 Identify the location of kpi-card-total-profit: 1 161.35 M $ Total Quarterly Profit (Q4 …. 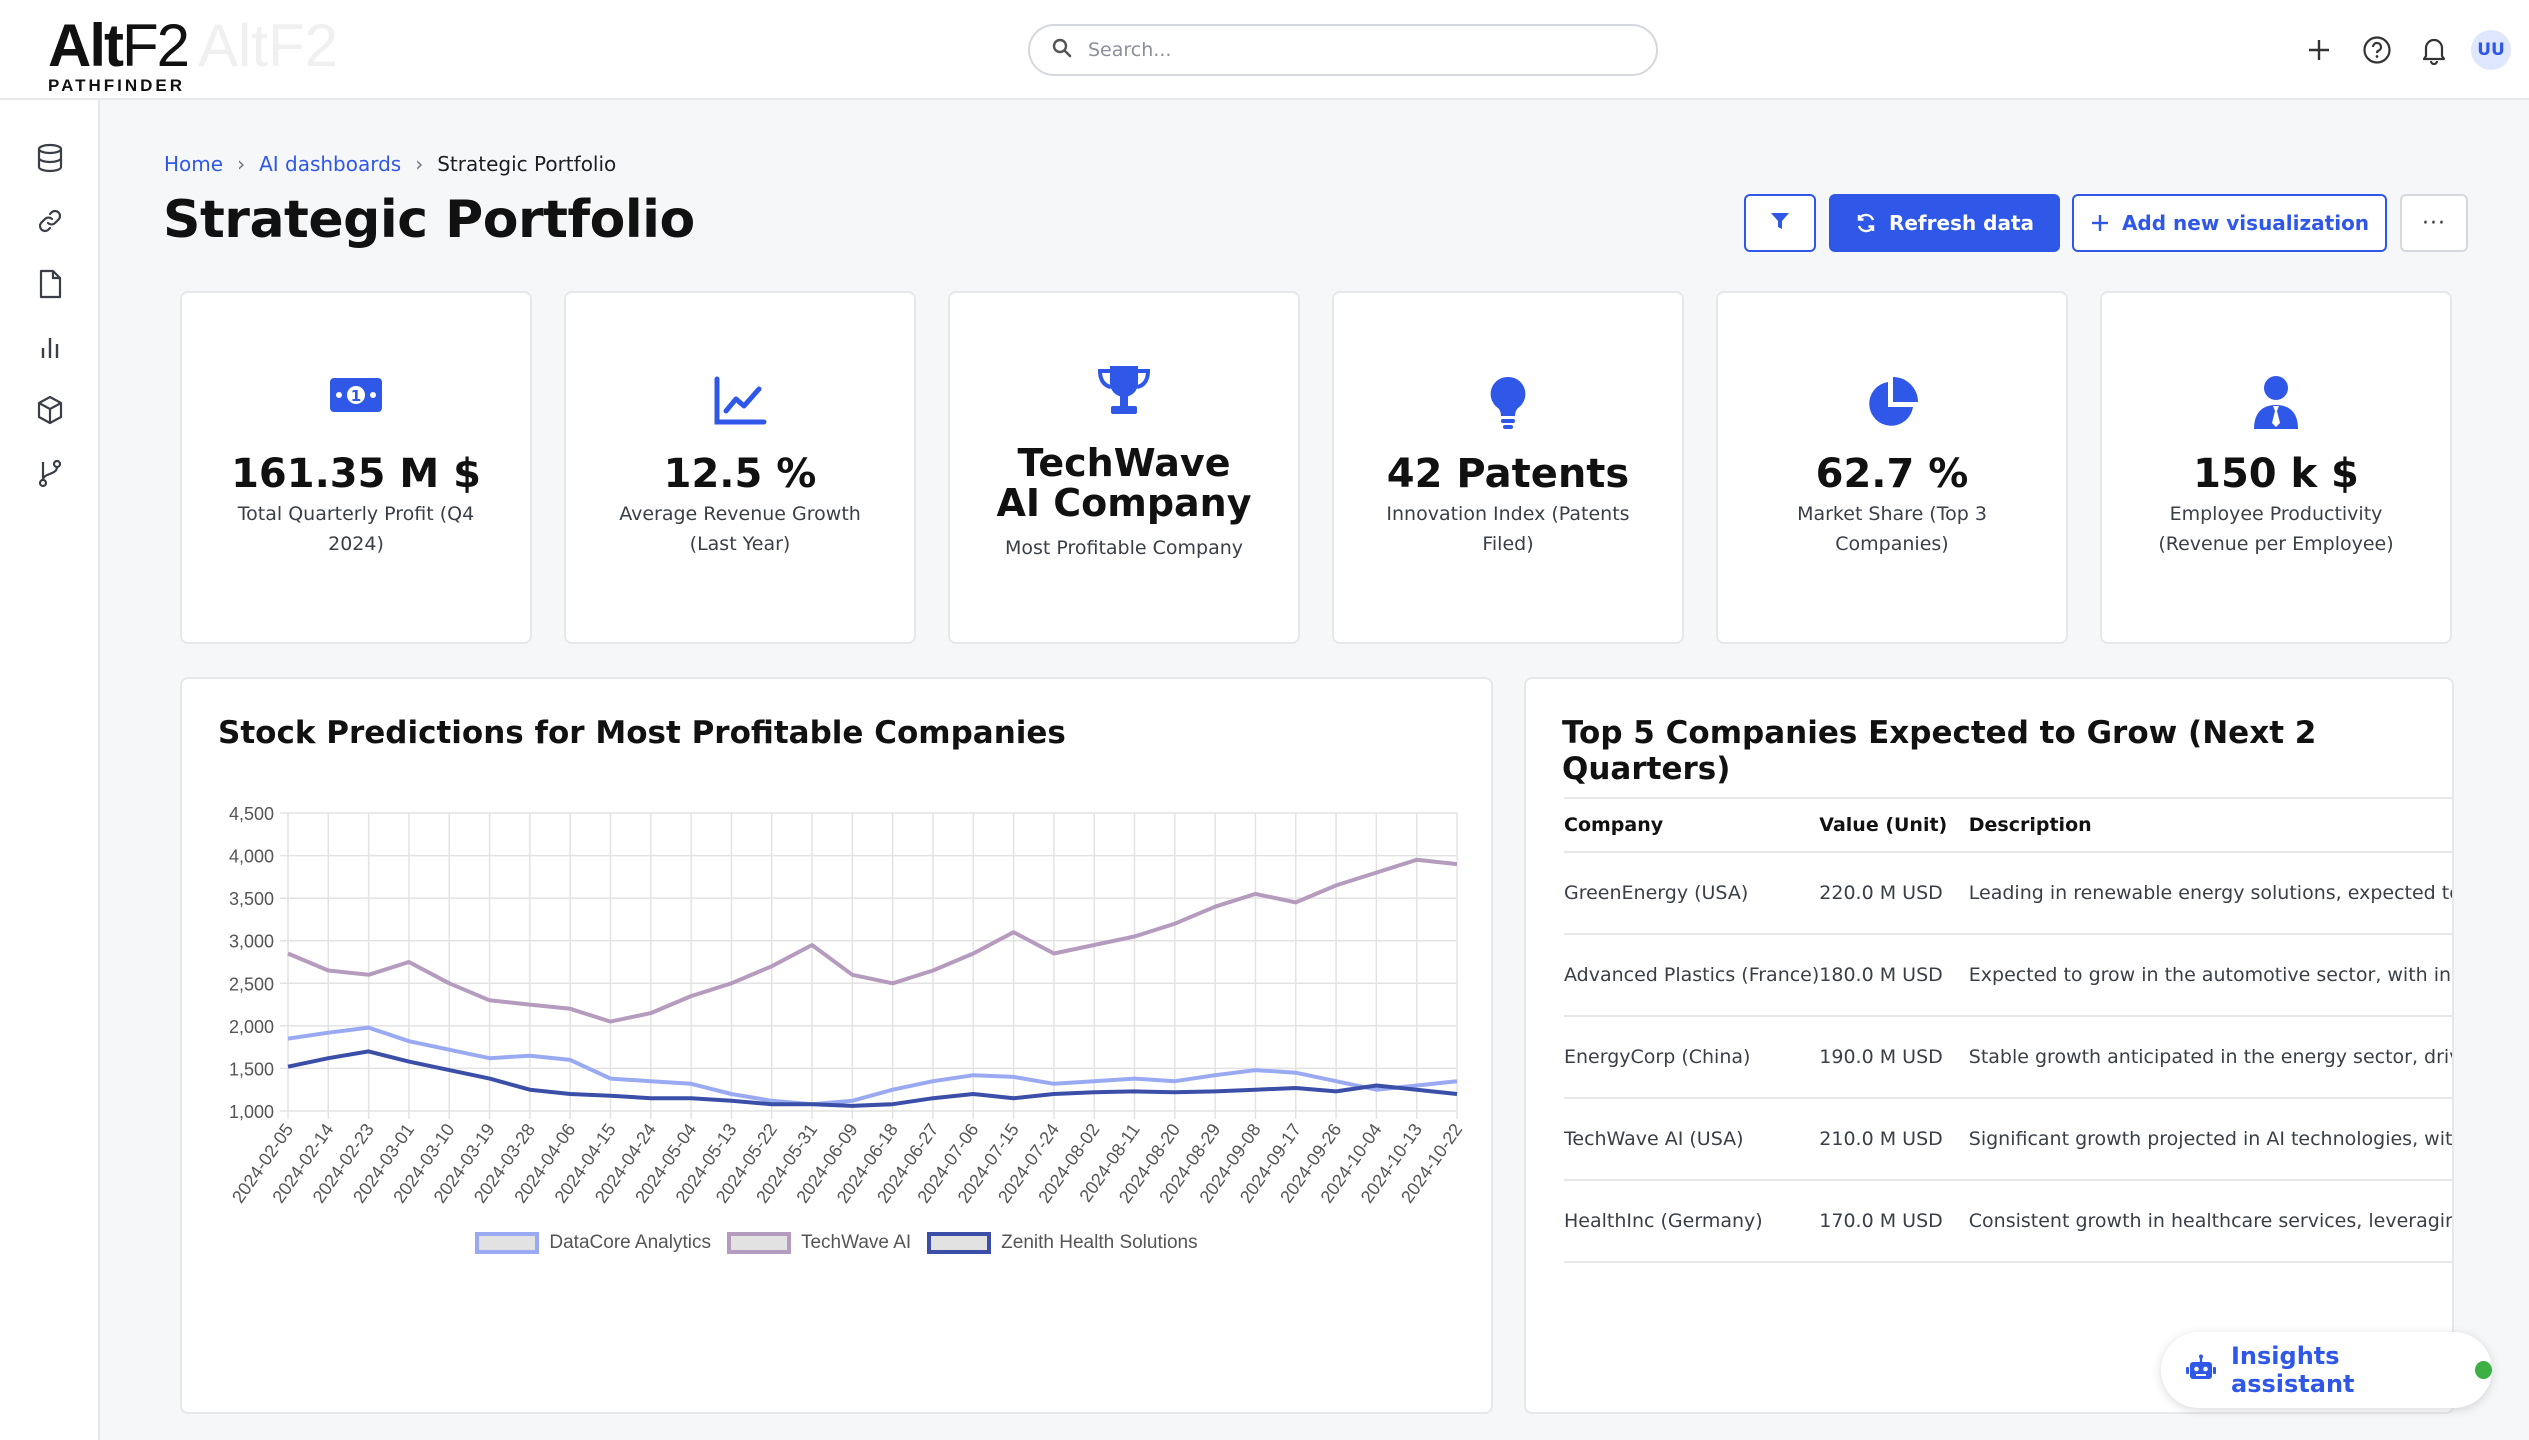
(356, 467).